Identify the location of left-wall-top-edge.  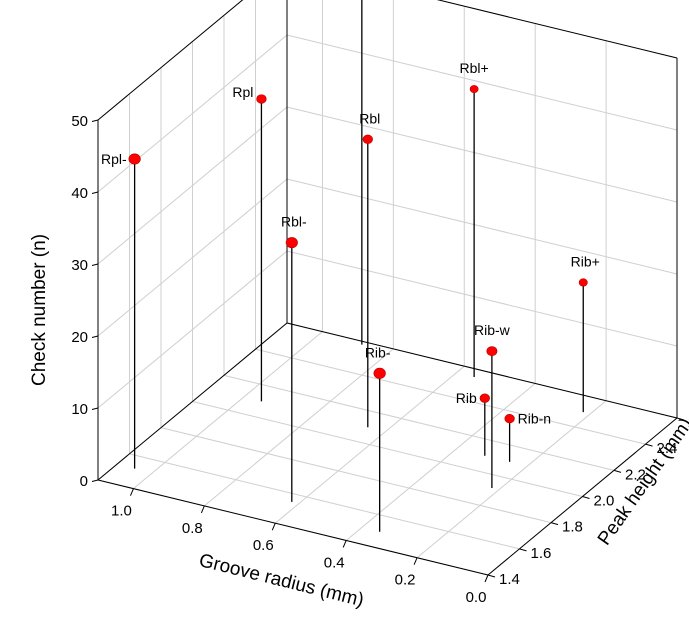
(170, 60).